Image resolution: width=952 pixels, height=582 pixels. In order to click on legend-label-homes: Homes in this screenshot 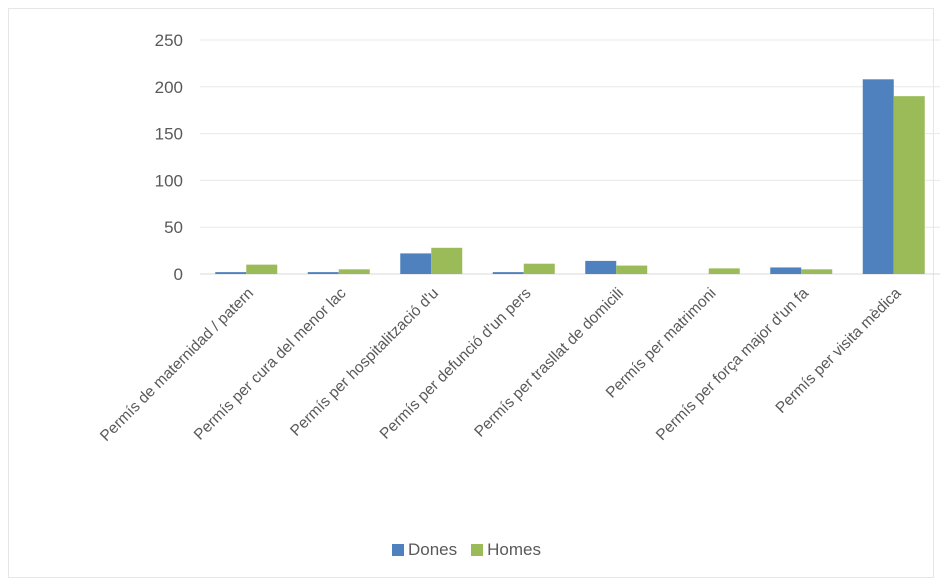, I will do `click(514, 549)`.